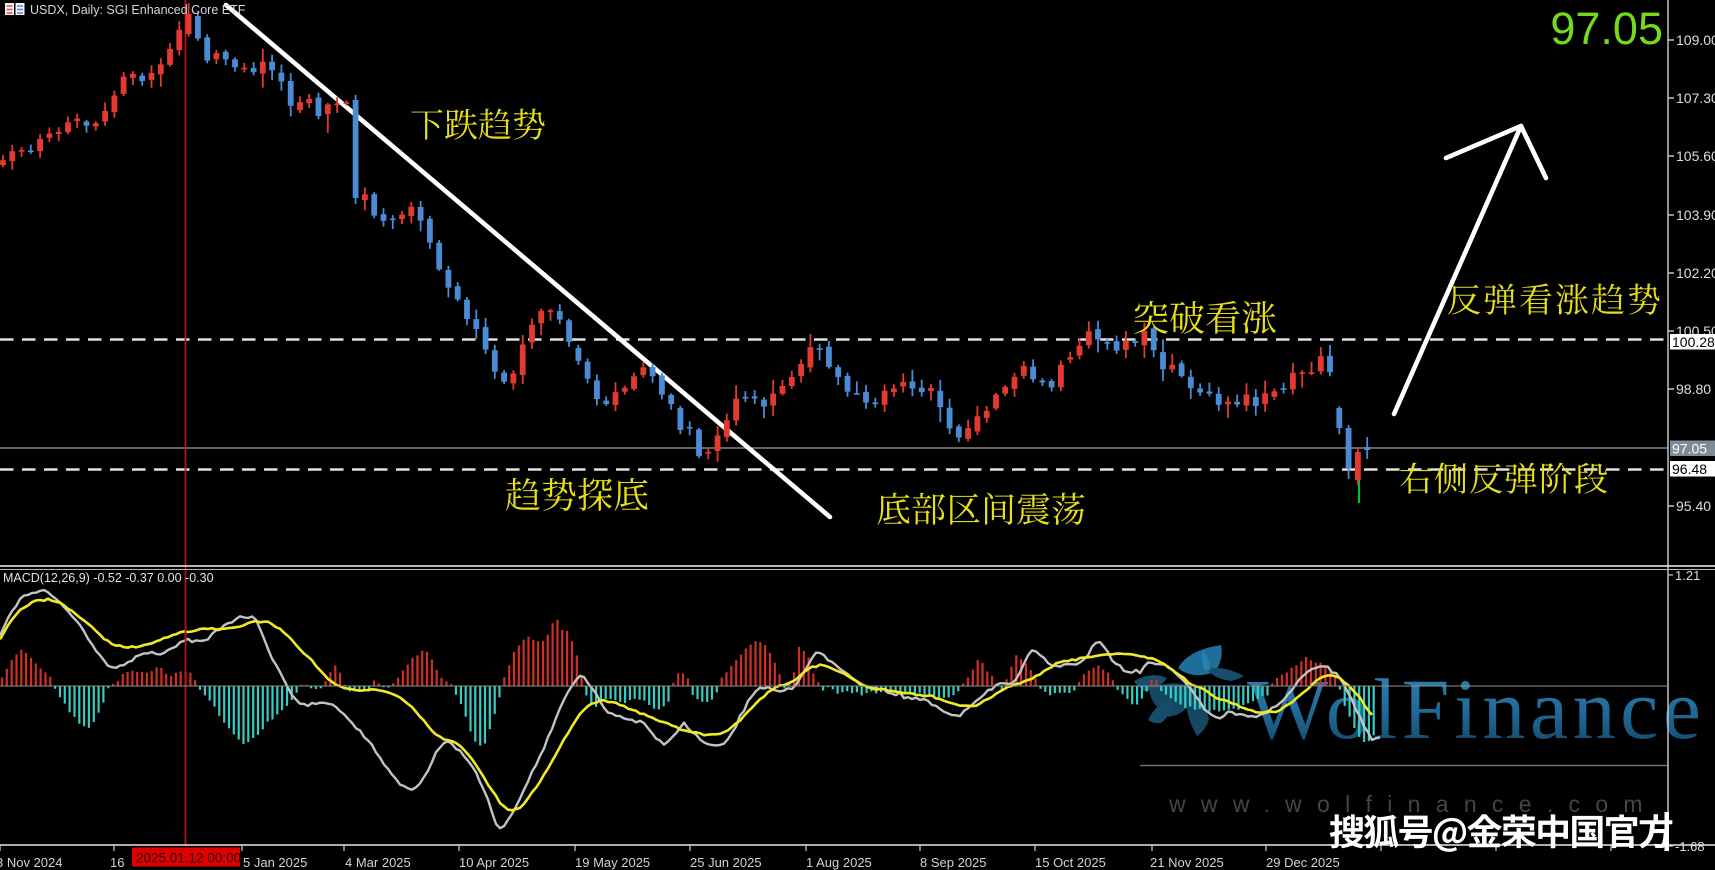  I want to click on svg-text: 25 Jun 2025, so click(726, 862).